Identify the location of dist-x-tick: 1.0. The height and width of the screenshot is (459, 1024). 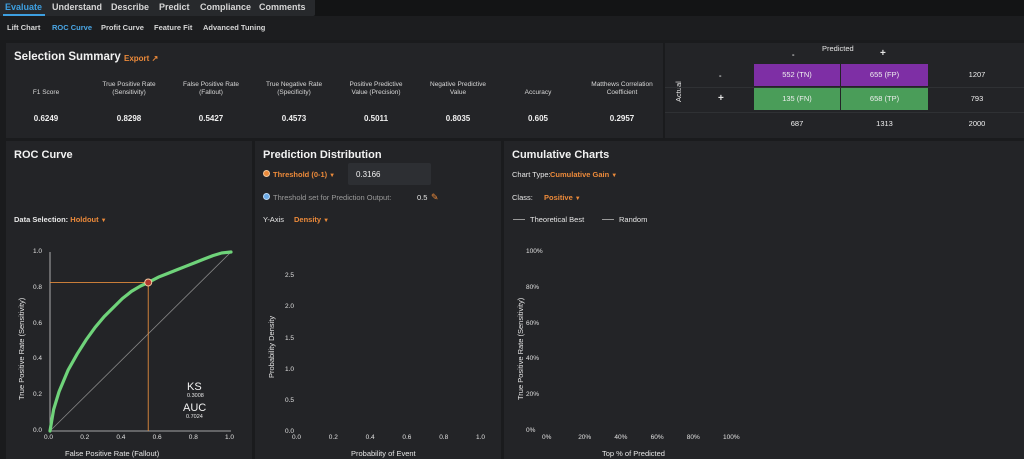
(481, 437).